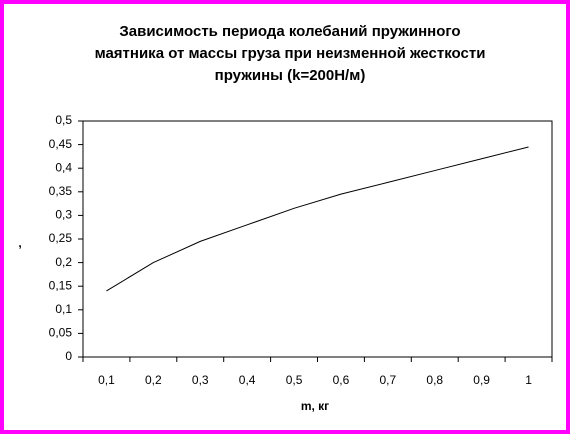 The width and height of the screenshot is (570, 434). I want to click on chart-title: Зависимость периода колебаний пружинного, so click(289, 31).